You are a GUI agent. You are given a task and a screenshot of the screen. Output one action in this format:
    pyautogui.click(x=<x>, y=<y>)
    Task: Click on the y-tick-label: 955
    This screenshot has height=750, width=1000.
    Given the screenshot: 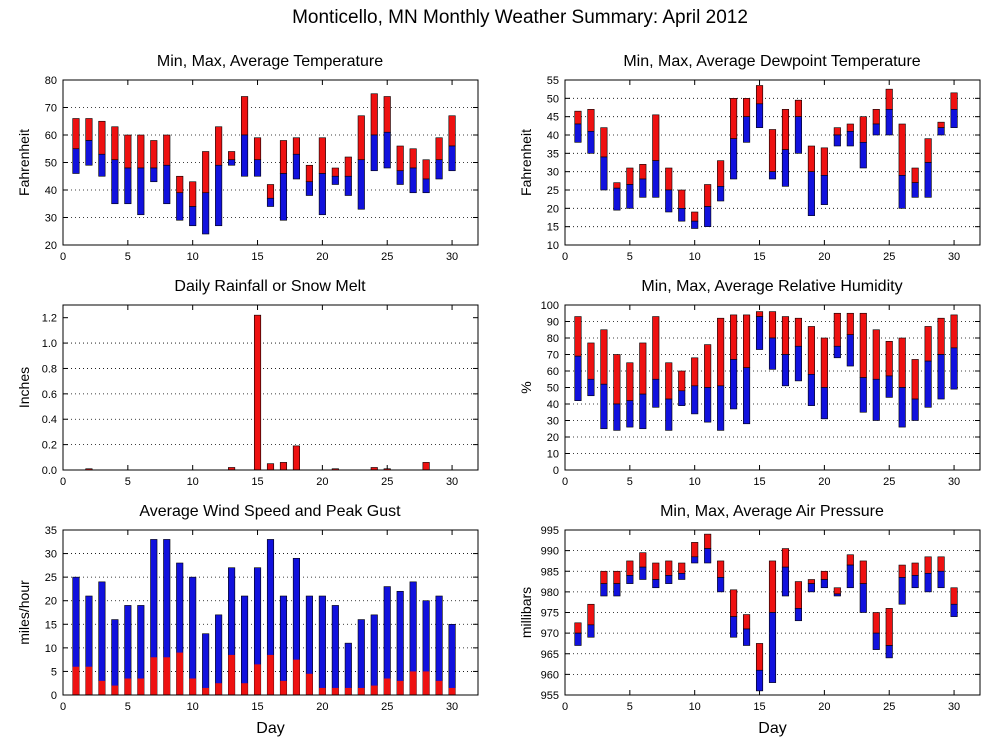 What is the action you would take?
    pyautogui.click(x=550, y=696)
    